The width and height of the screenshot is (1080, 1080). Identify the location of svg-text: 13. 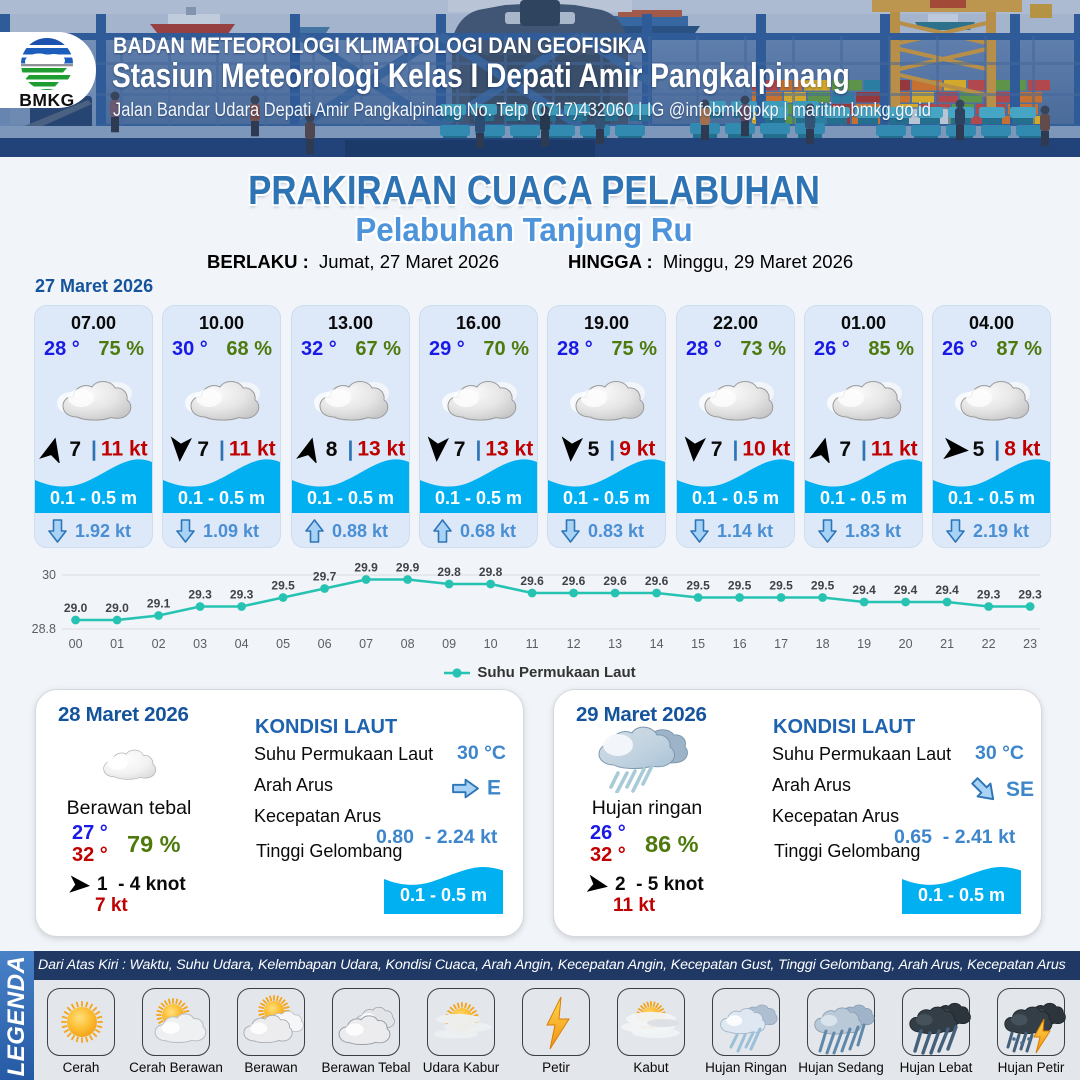
(615, 644).